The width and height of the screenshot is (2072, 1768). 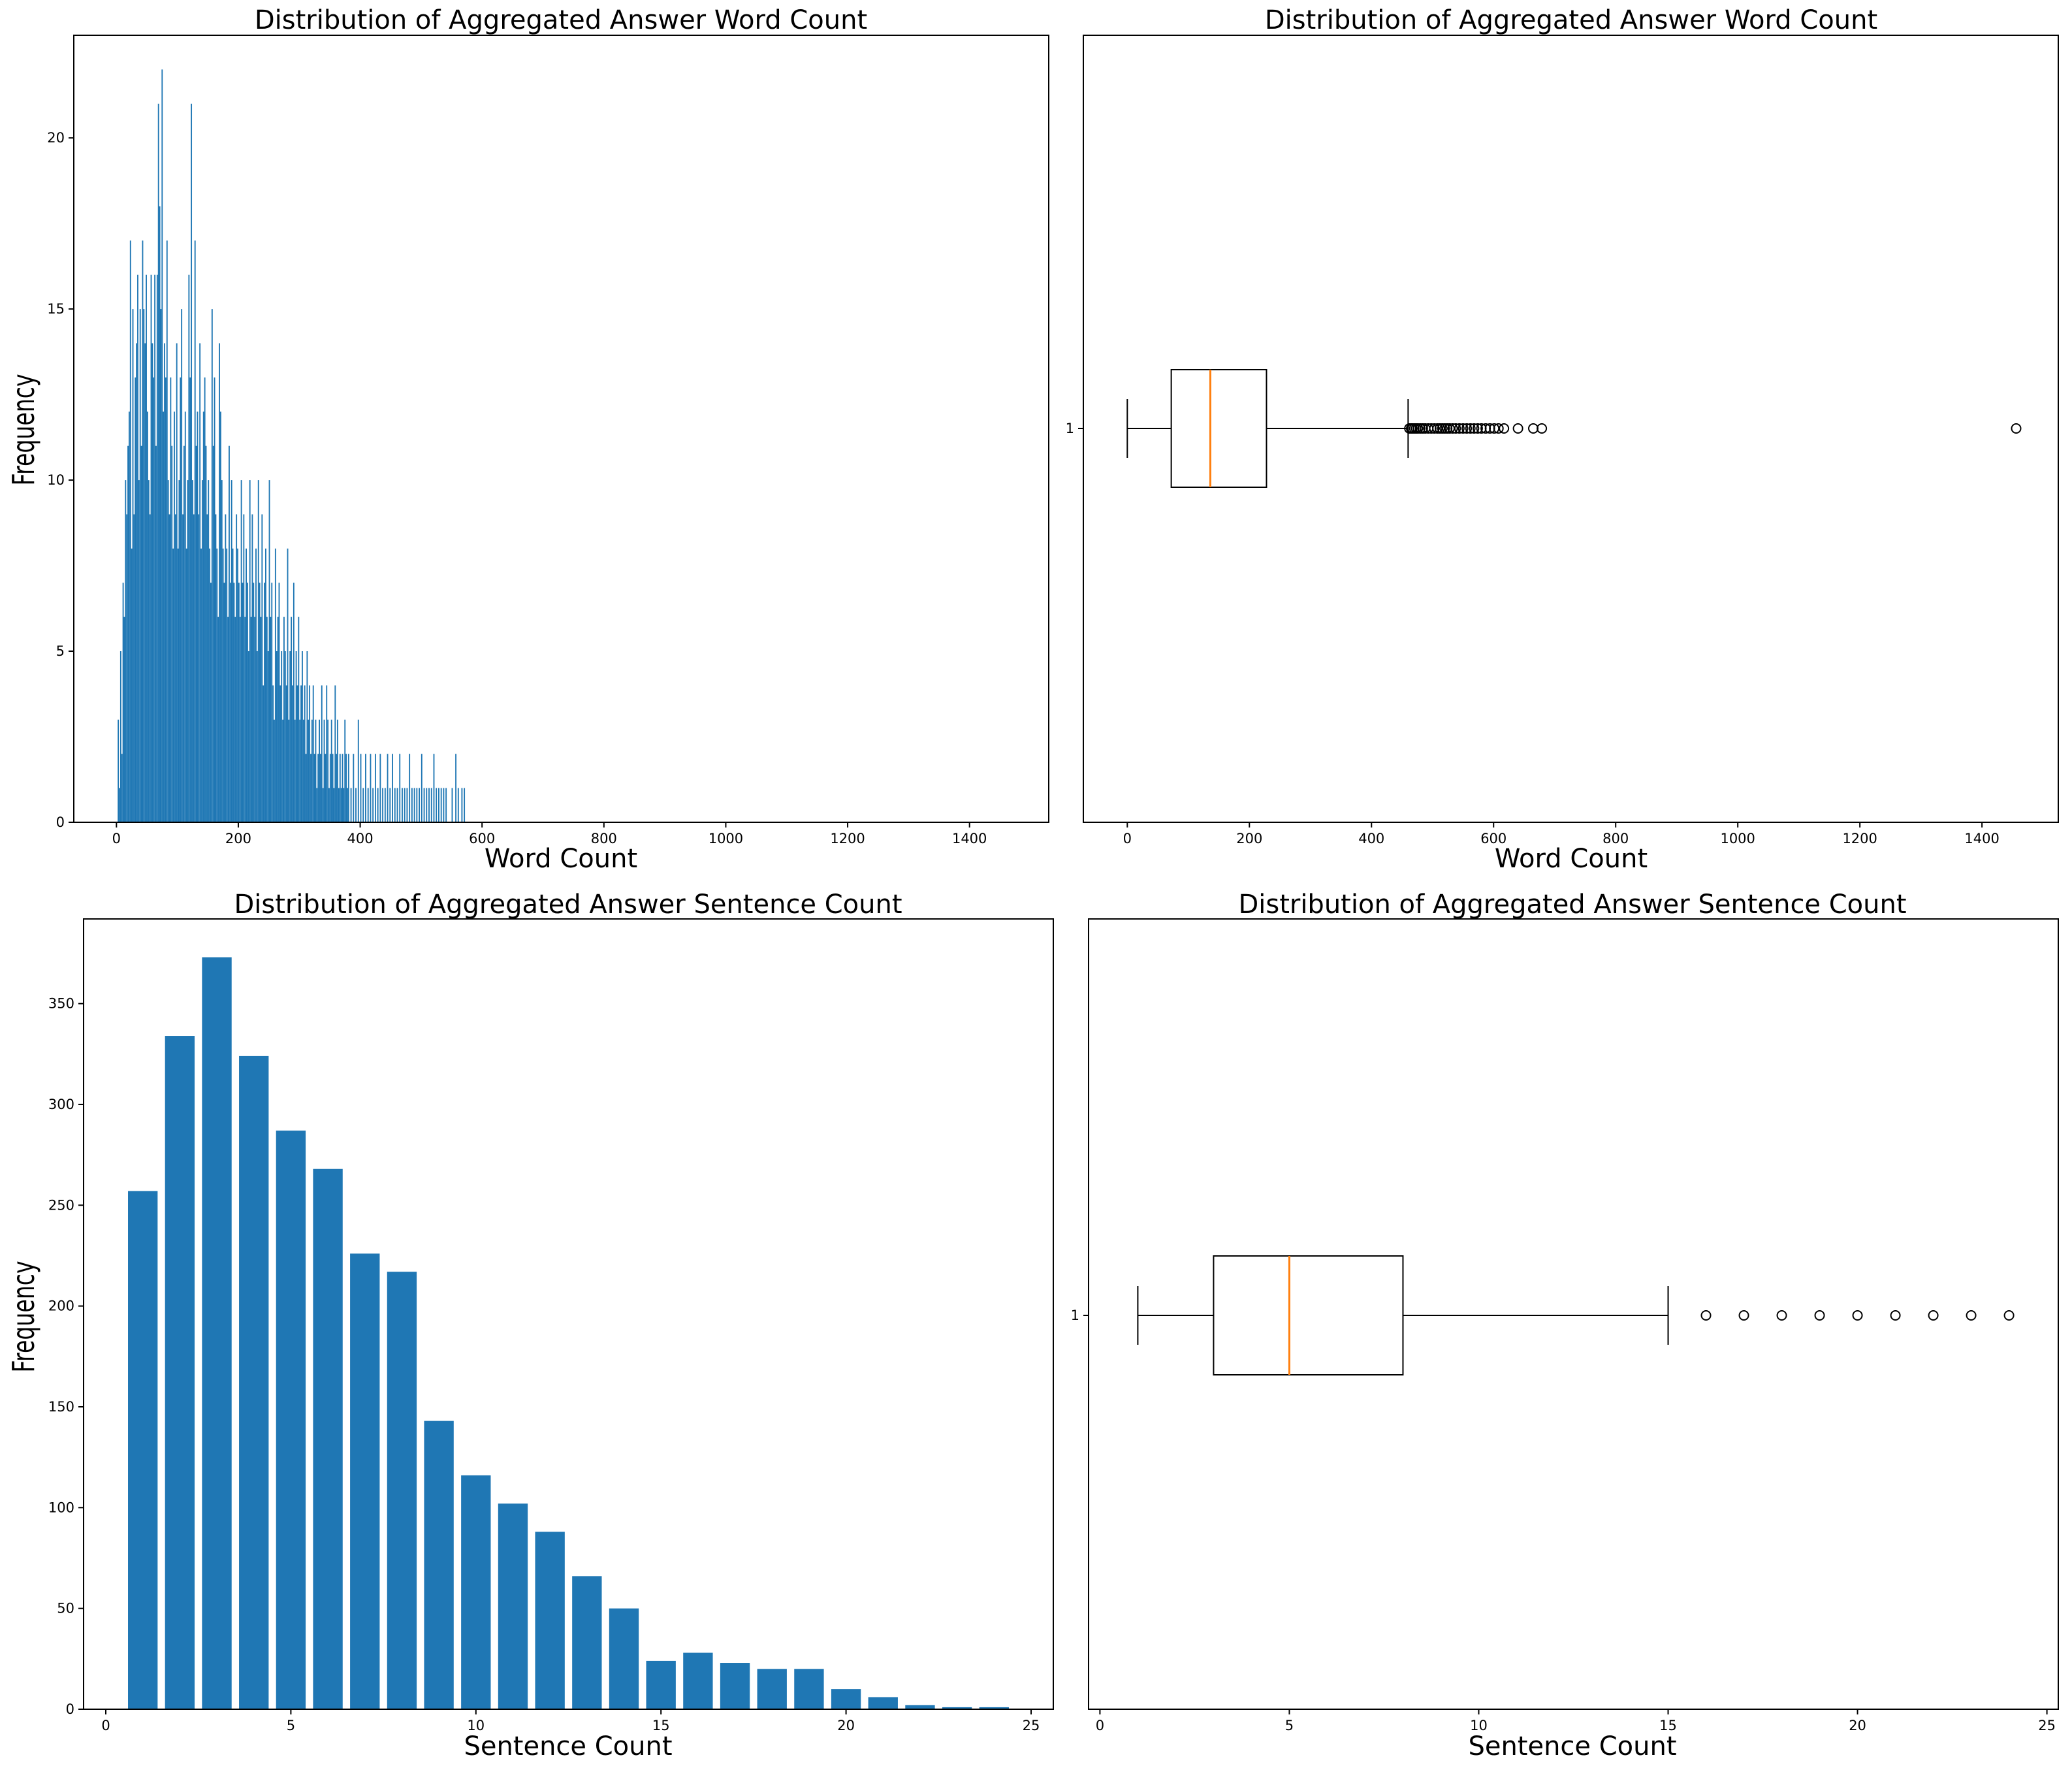 I want to click on x-axis-ticks: 0 200 400 600 800 1000 1200 1400, so click(x=549, y=834).